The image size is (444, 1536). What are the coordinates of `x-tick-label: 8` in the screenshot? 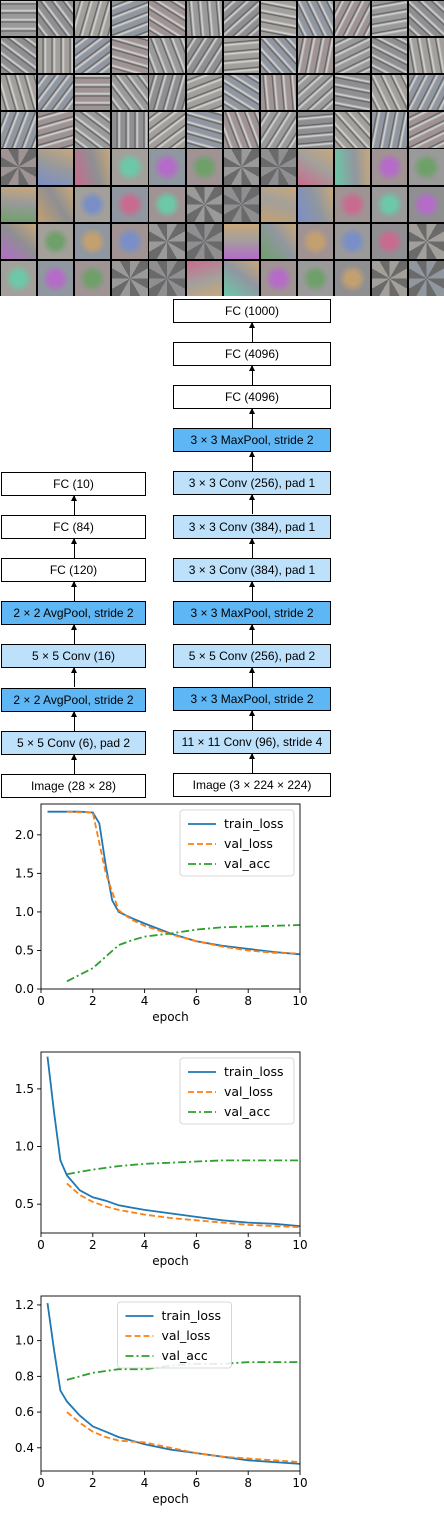 It's located at (248, 1245).